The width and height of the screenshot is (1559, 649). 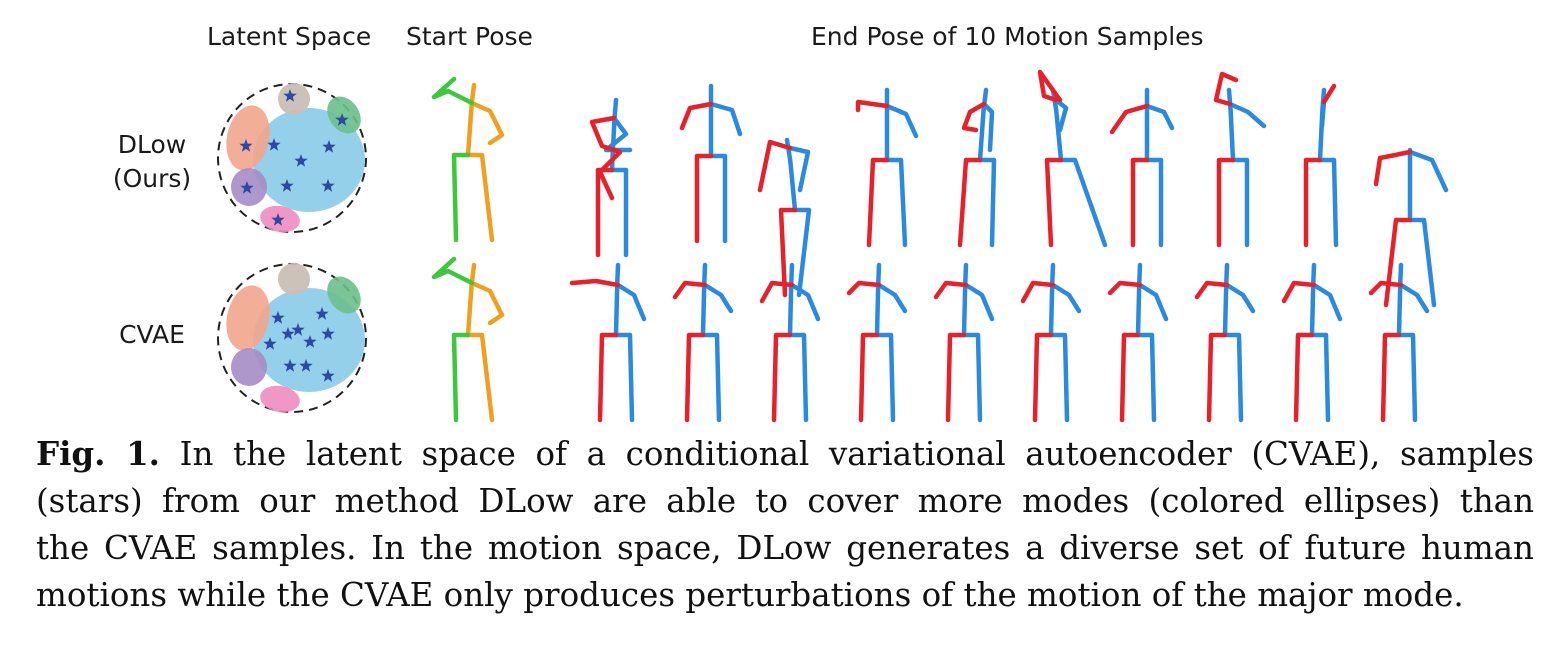 What do you see at coordinates (309, 160) in the screenshot?
I see `mode-ellipse-main` at bounding box center [309, 160].